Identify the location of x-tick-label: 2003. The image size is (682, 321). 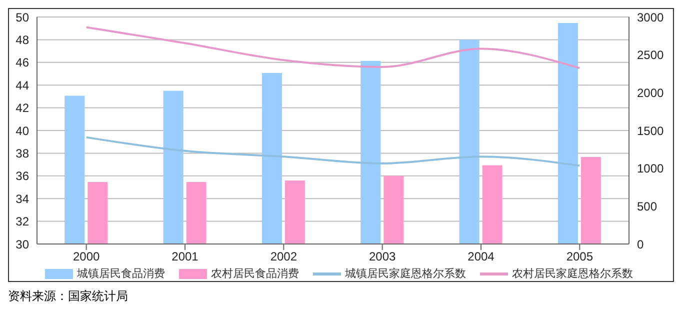
(382, 257).